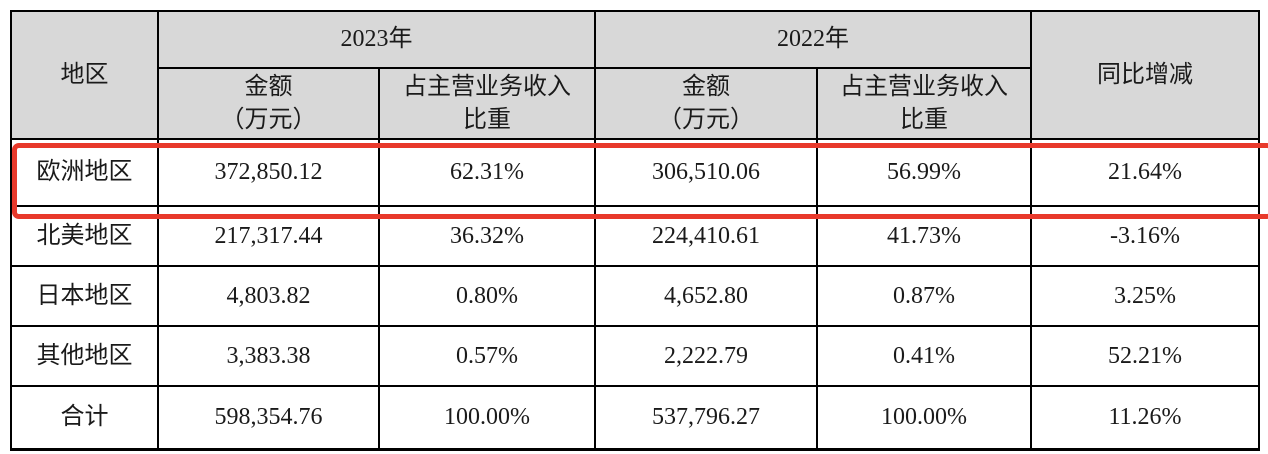 This screenshot has width=1268, height=454. Describe the element at coordinates (84, 172) in the screenshot. I see `cell-region: 欧洲地区` at that location.